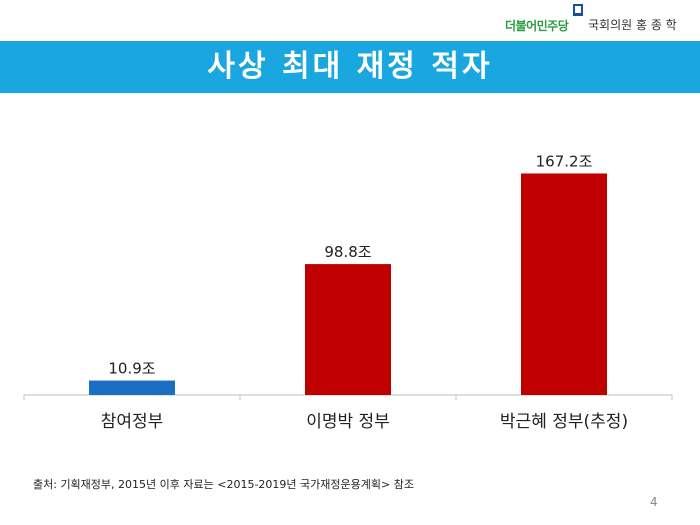 The height and width of the screenshot is (525, 700). I want to click on x-tick-label: 박근혜 정부(추정), so click(564, 422).